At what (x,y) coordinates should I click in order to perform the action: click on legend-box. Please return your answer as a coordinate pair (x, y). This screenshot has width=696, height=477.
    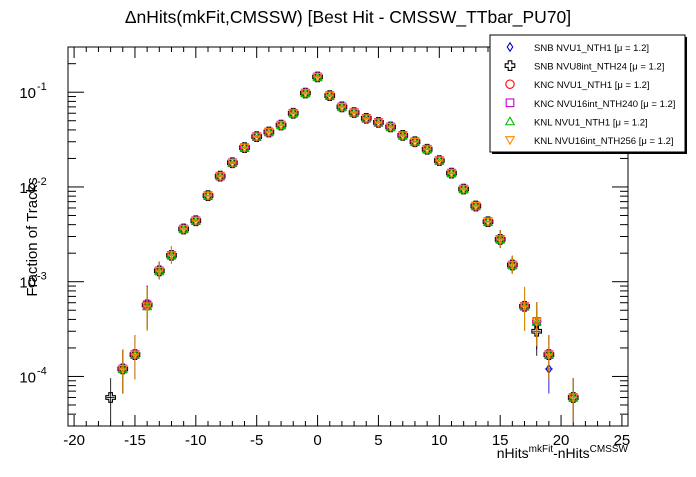
    Looking at the image, I should click on (587, 93).